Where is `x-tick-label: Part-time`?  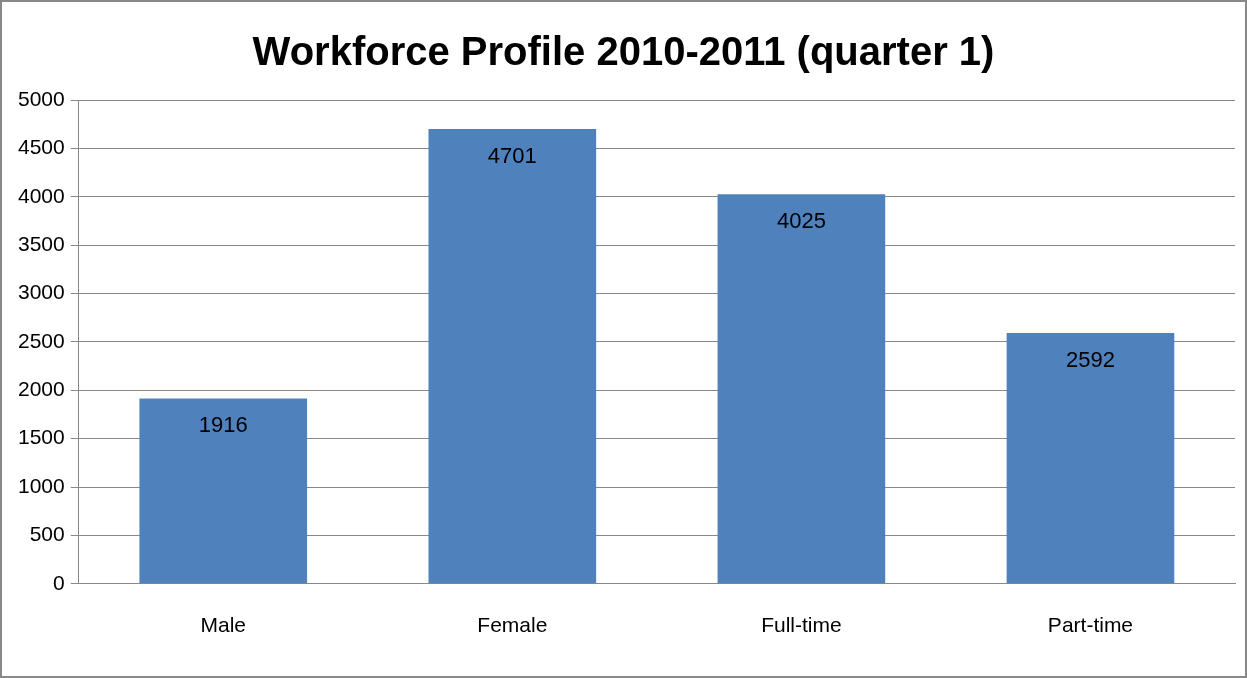
x-tick-label: Part-time is located at coordinates (1090, 625).